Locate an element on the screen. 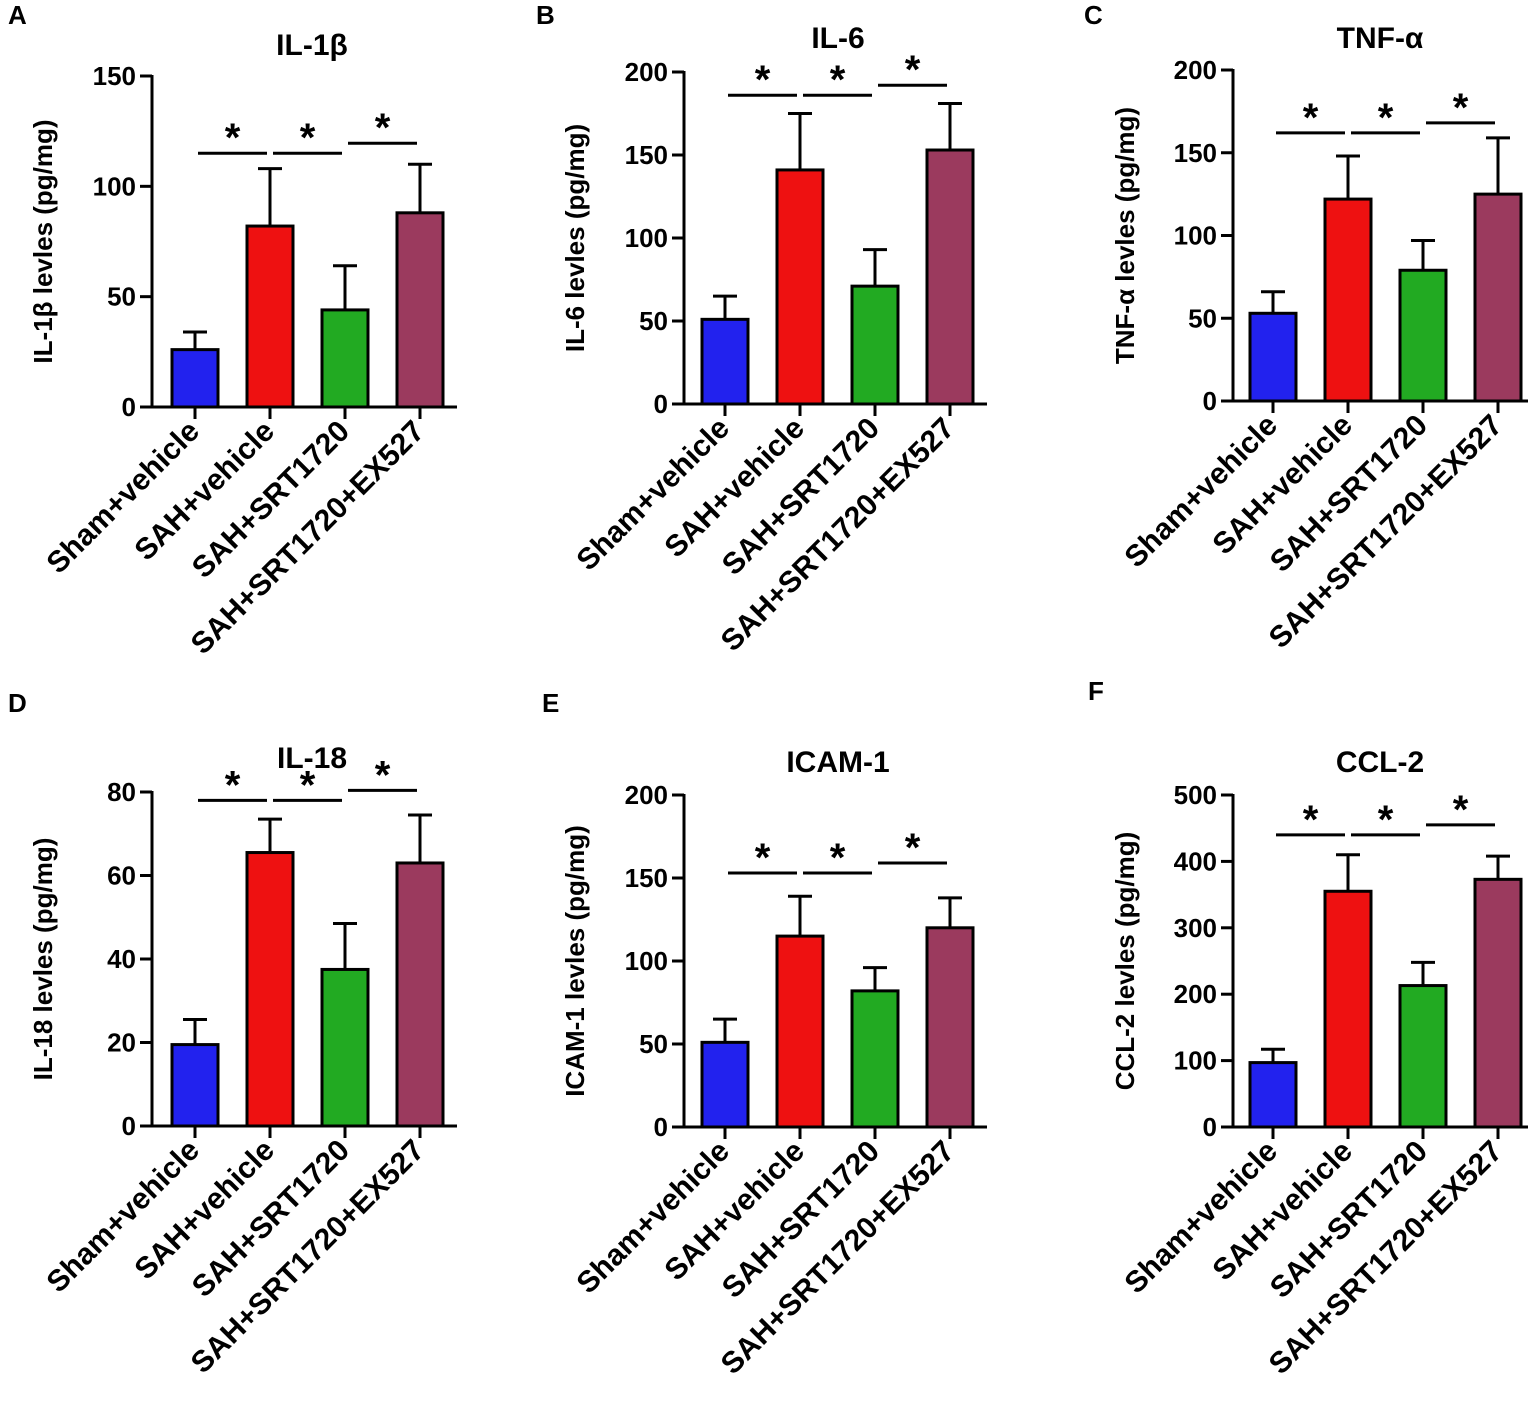 The image size is (1528, 1417). y-tick-label: 20 is located at coordinates (121, 1043).